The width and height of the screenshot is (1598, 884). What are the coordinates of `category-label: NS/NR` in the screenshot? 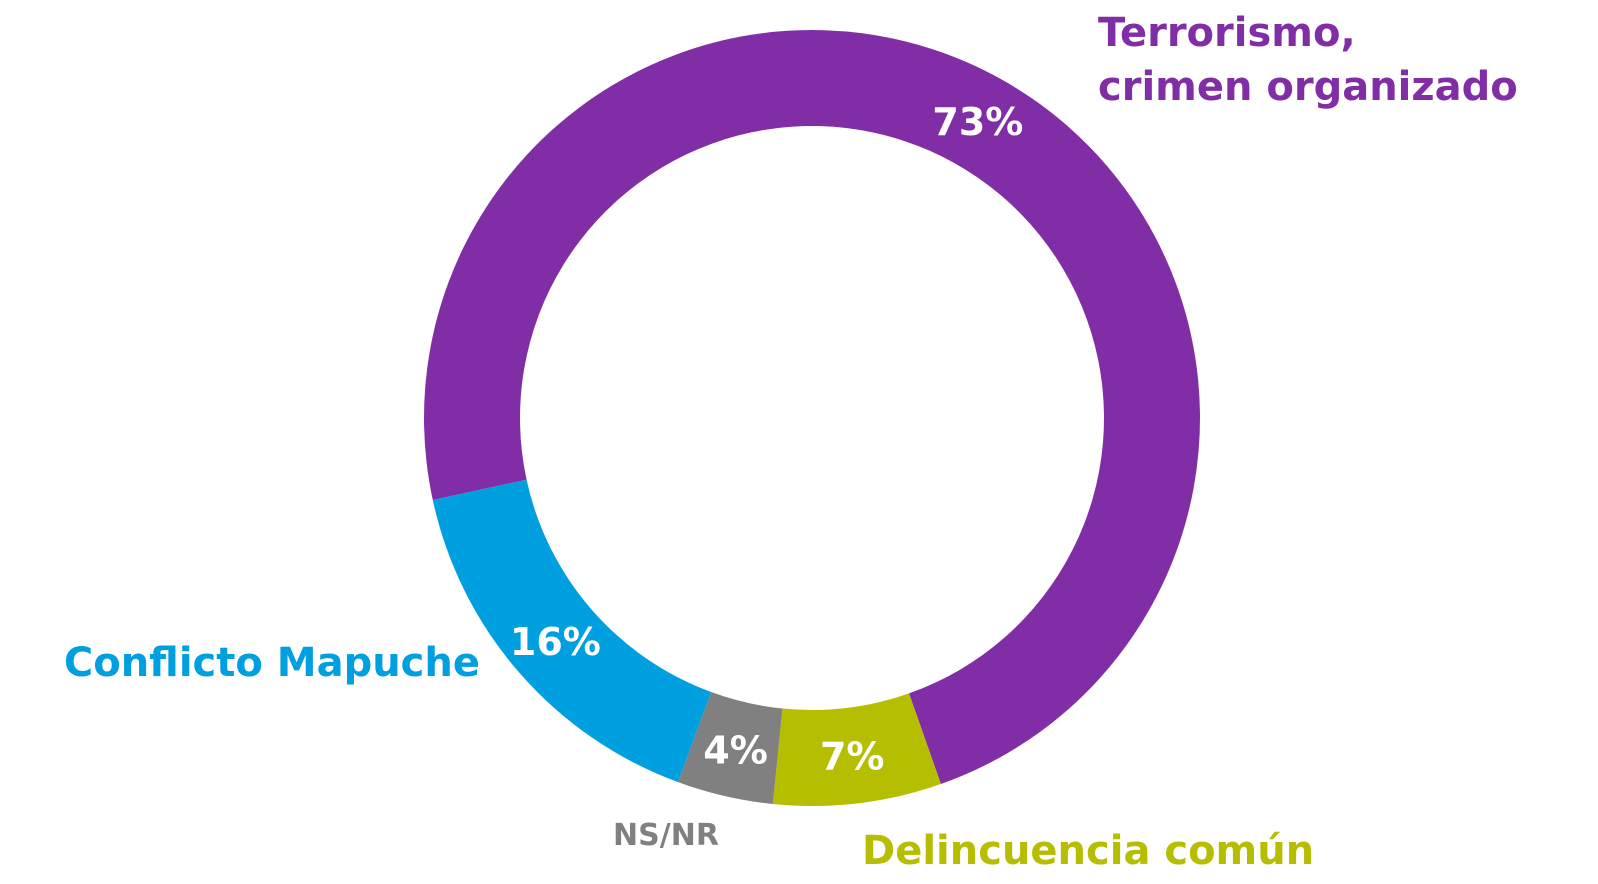 It's located at (666, 835).